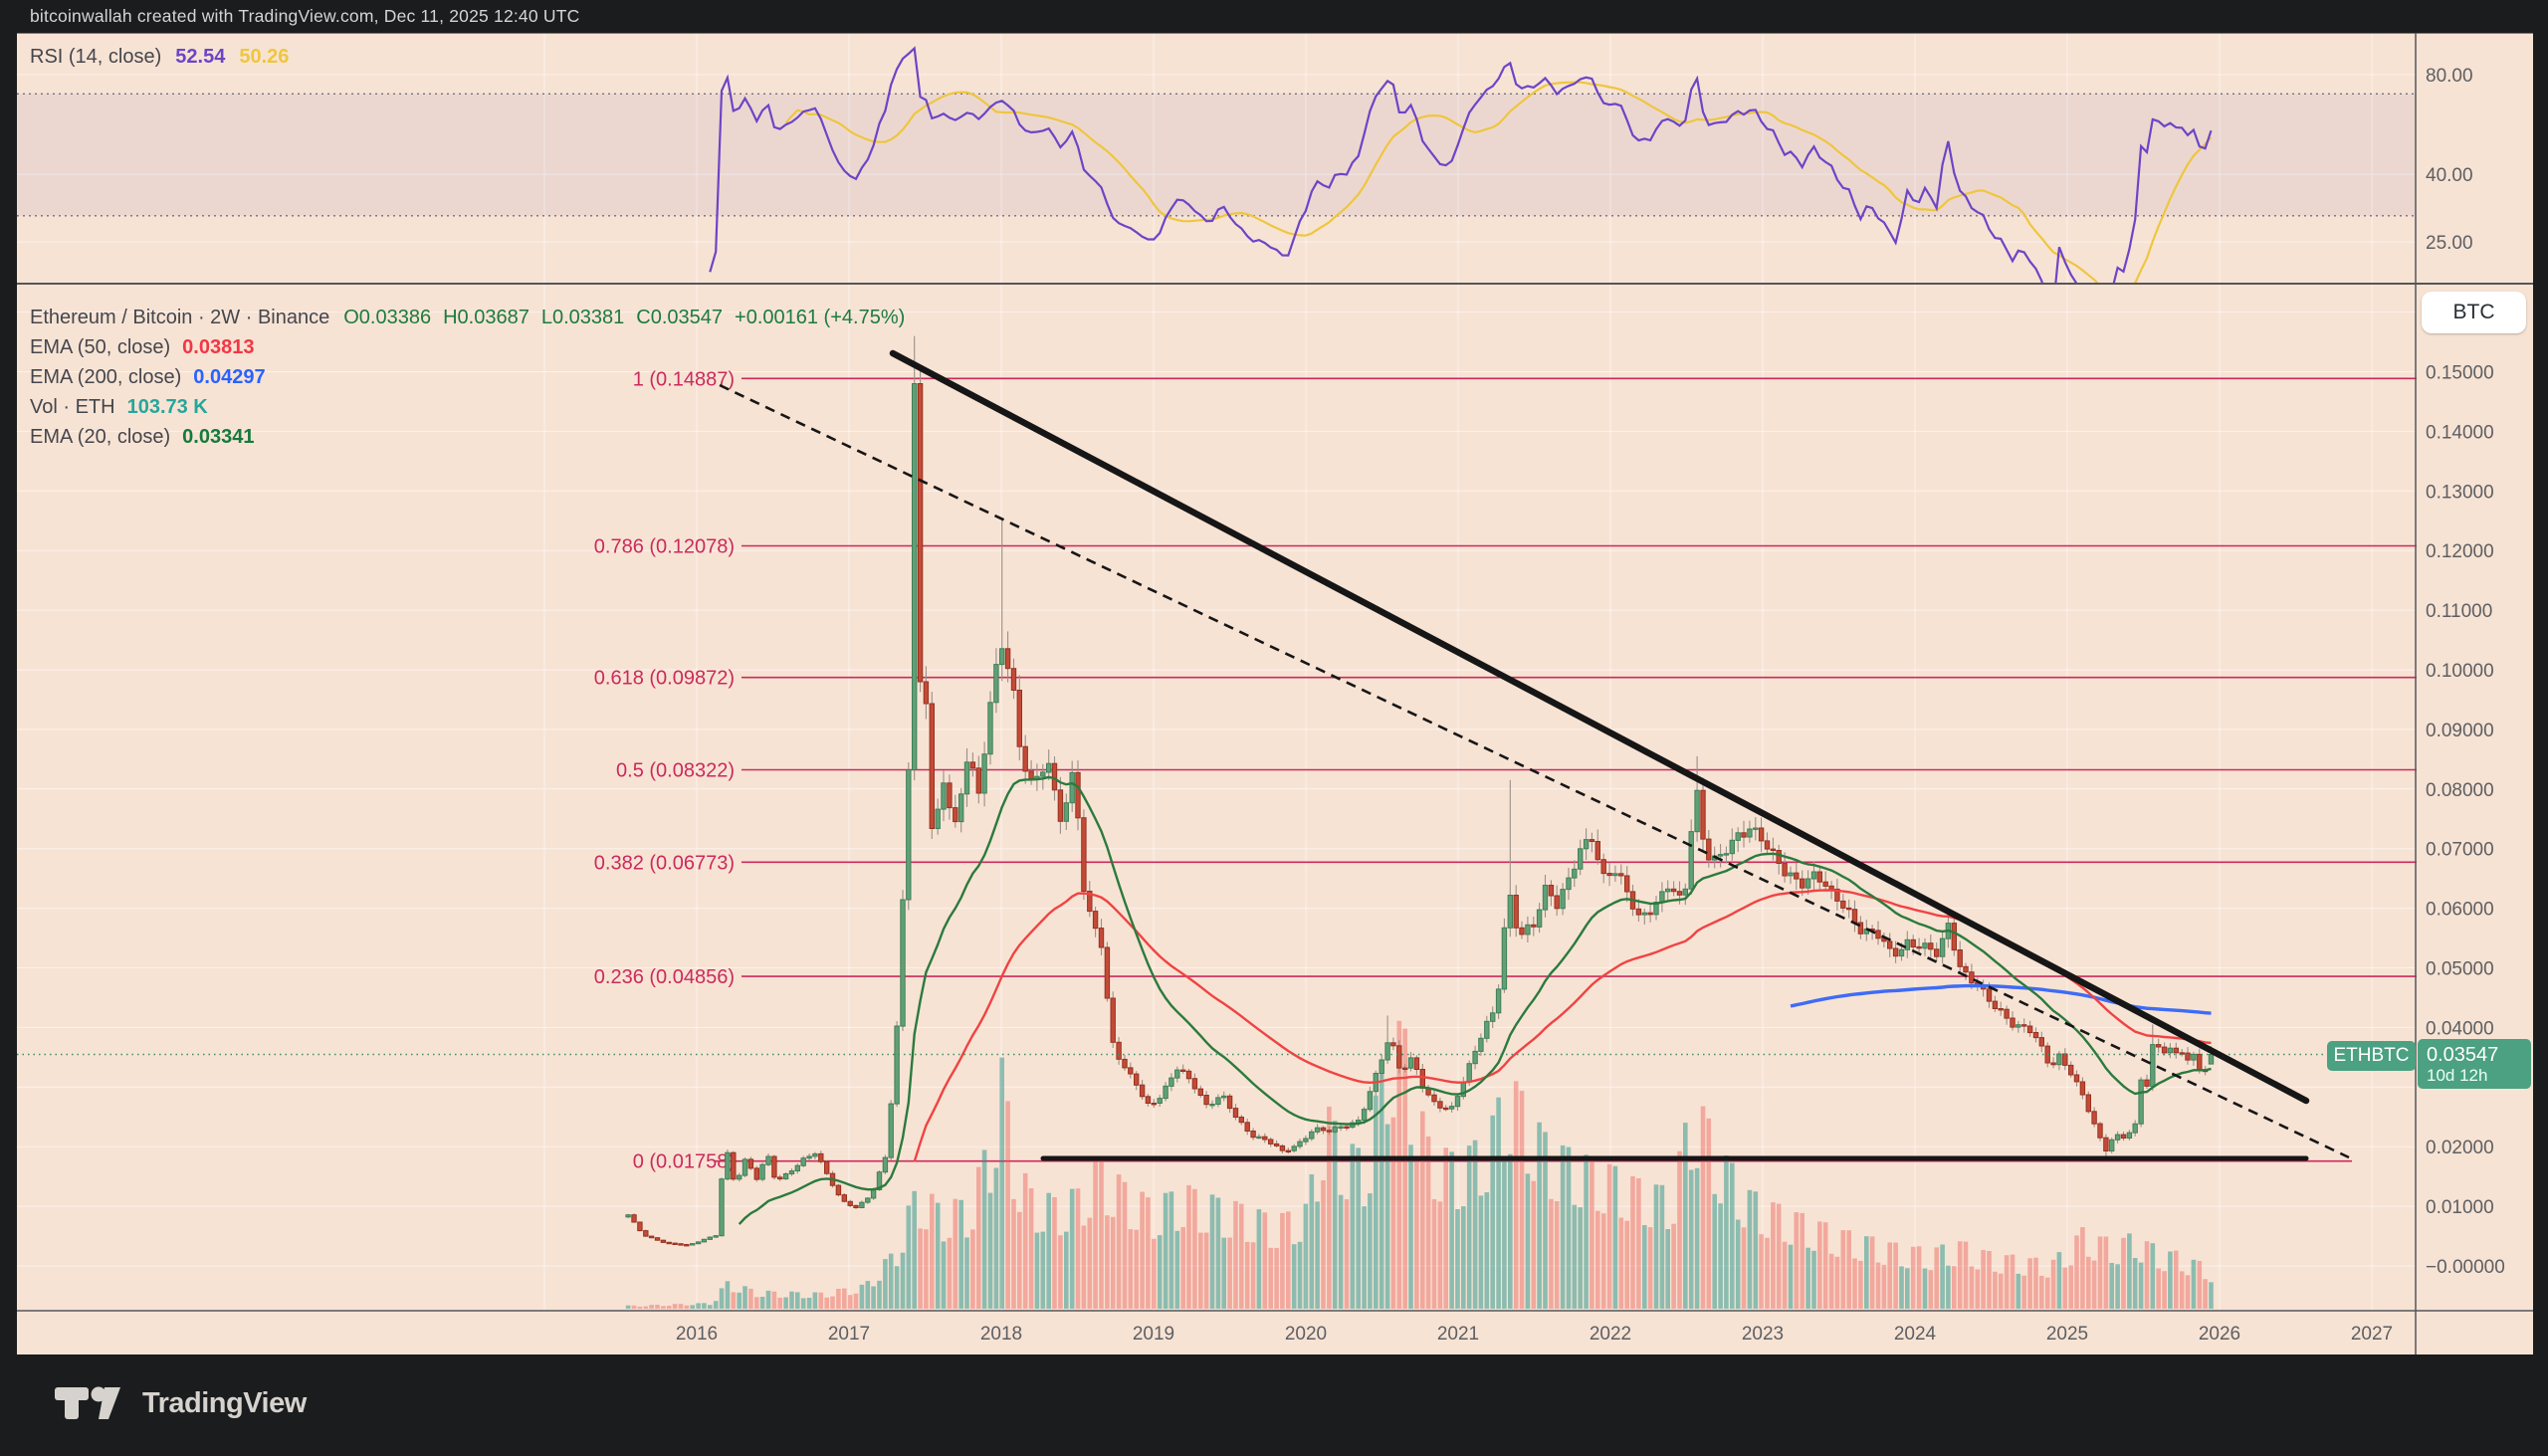  What do you see at coordinates (1498, 182) in the screenshot?
I see `rsi-ma-line` at bounding box center [1498, 182].